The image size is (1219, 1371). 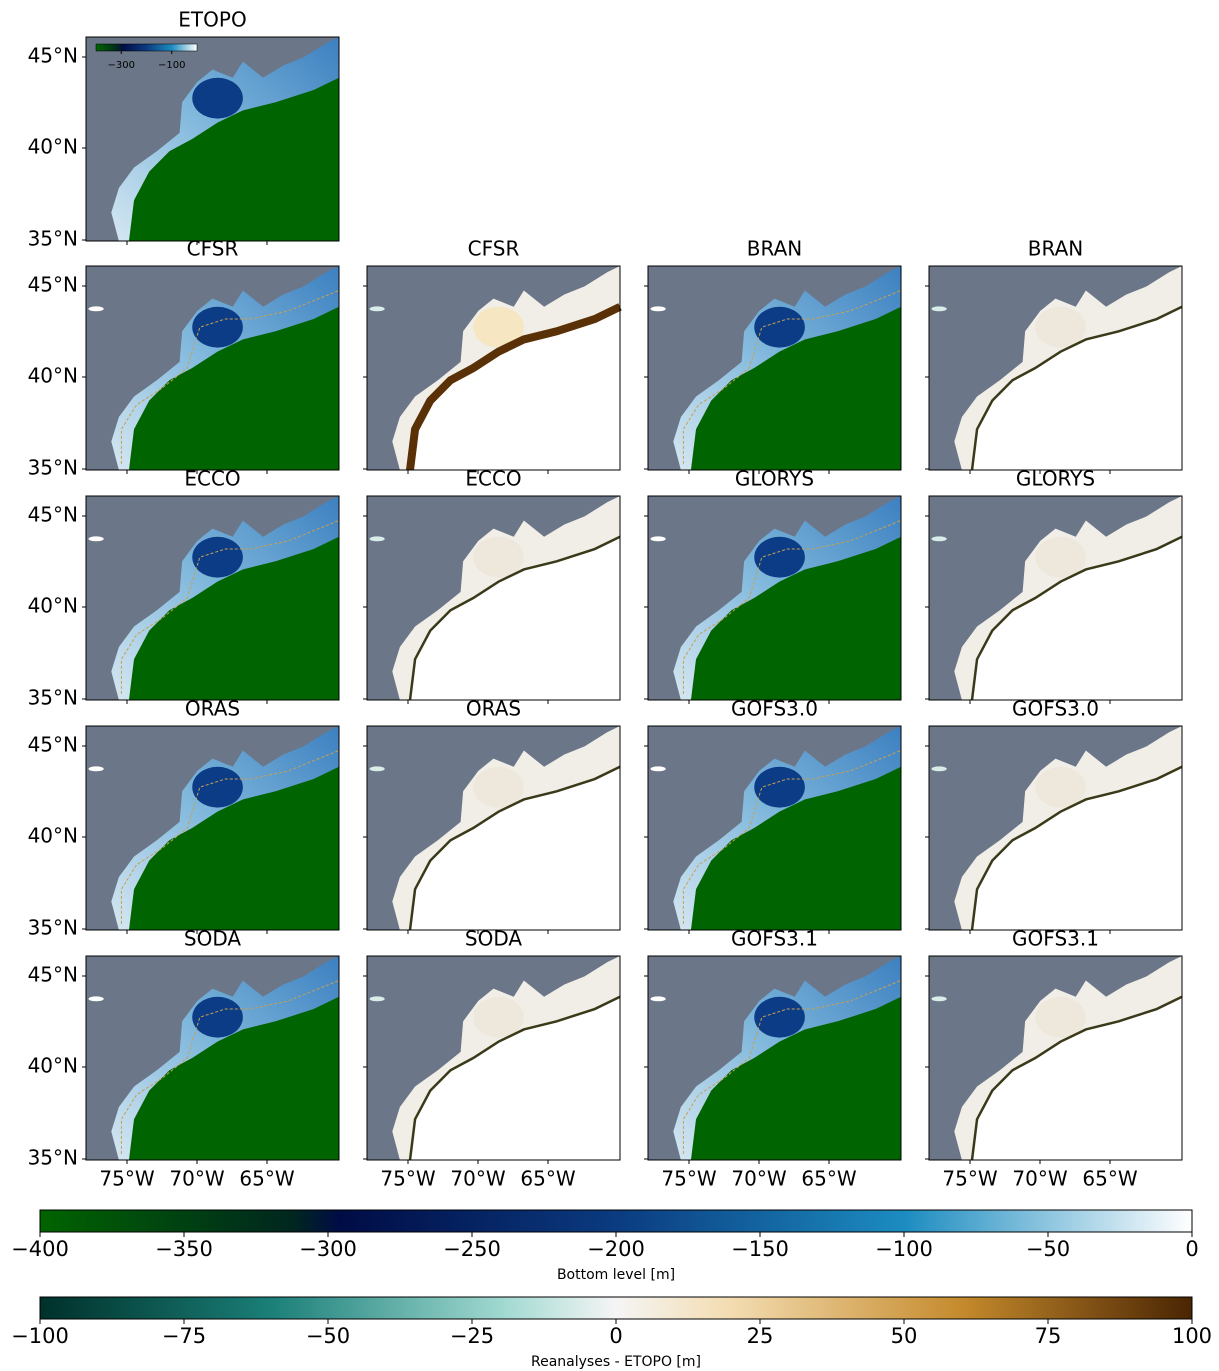 I want to click on map-panel: GOFS3.1 75°W 70°W 65°W, so click(x=772, y=1059).